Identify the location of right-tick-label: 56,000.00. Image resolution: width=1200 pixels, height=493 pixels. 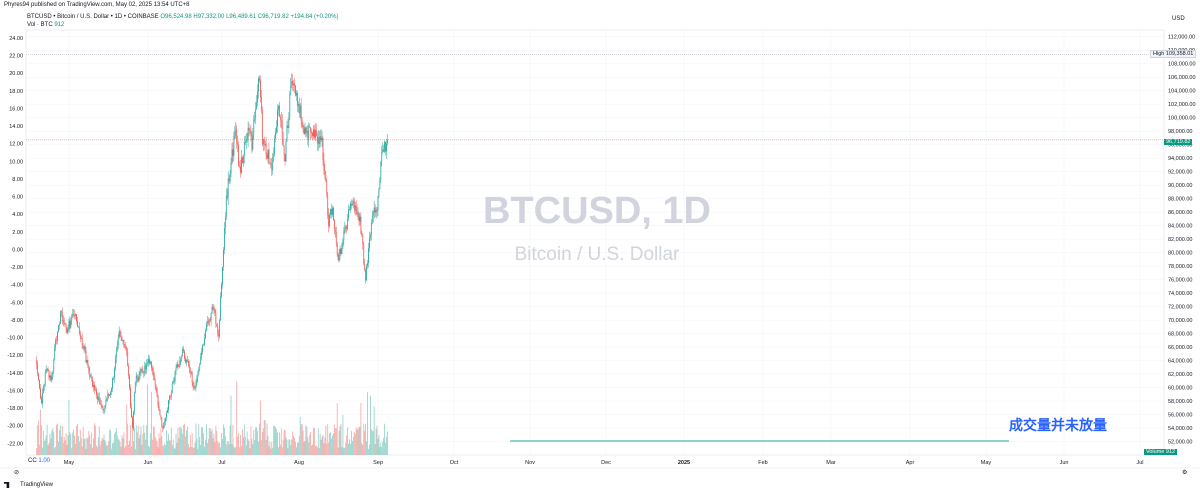
(1180, 416).